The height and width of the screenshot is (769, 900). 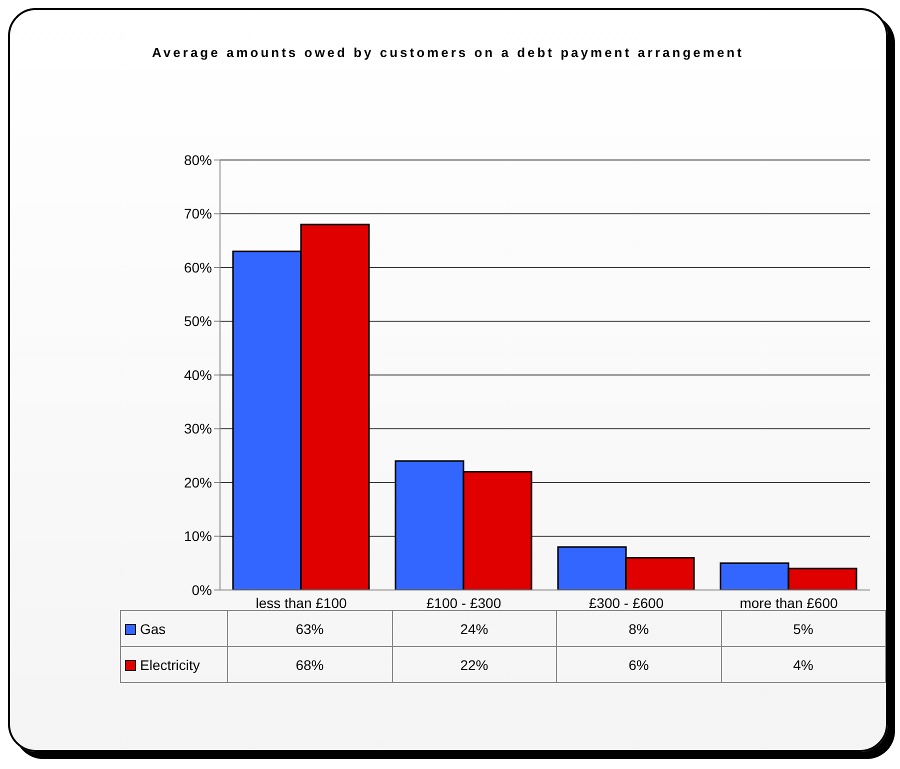 What do you see at coordinates (198, 482) in the screenshot?
I see `y-tick-label: 20%` at bounding box center [198, 482].